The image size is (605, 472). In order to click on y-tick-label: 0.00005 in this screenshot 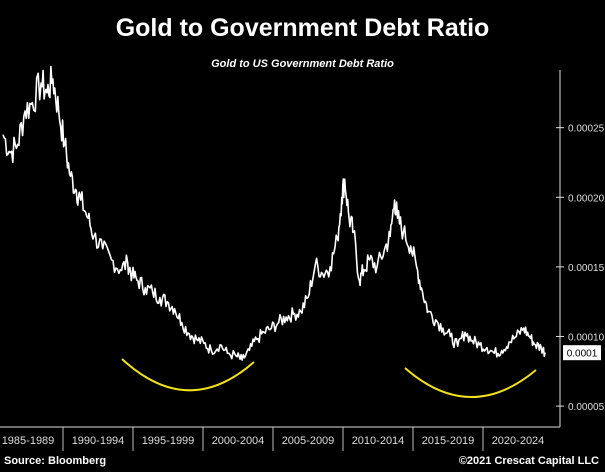, I will do `click(586, 407)`.